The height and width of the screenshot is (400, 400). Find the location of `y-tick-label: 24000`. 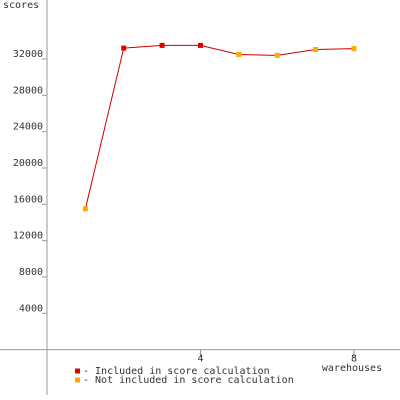

y-tick-label: 24000 is located at coordinates (28, 127).